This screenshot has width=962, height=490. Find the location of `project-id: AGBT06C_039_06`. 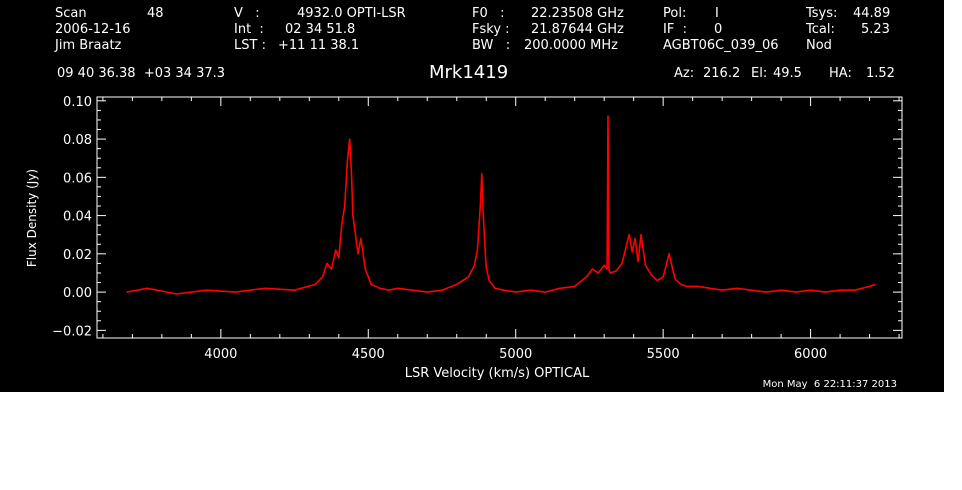

project-id: AGBT06C_039_06 is located at coordinates (721, 45).